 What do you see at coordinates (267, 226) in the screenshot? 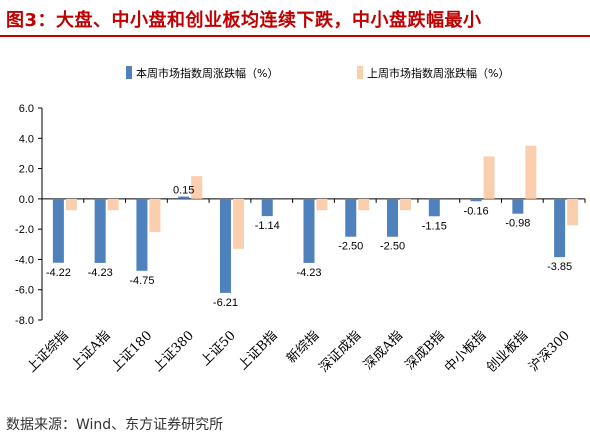
I see `data-label-6: -1.14` at bounding box center [267, 226].